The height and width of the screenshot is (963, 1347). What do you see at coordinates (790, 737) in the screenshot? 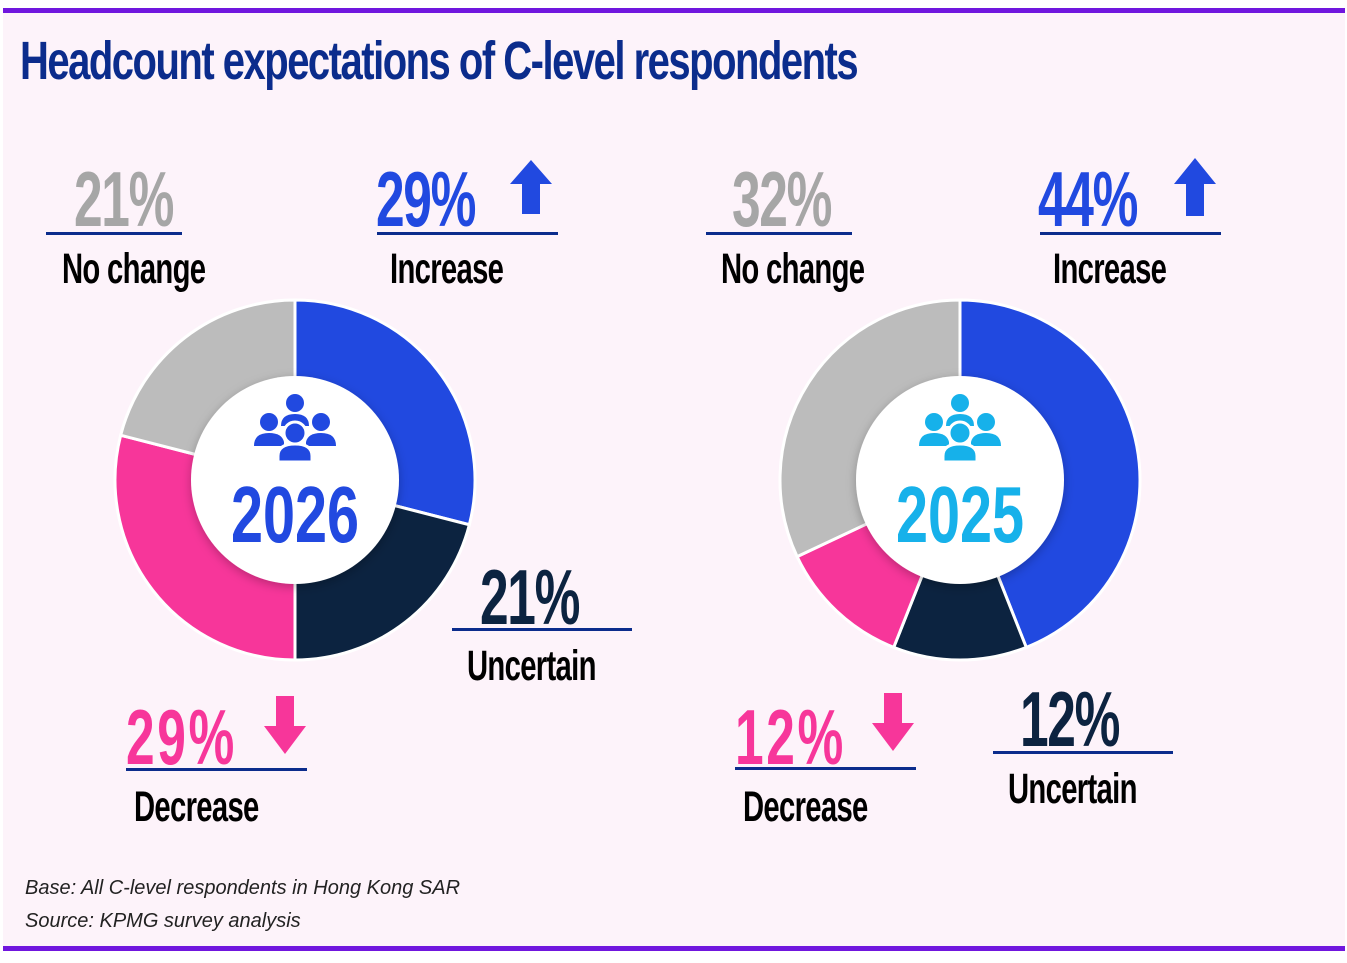
I see `decrease-value-2025: 12%` at bounding box center [790, 737].